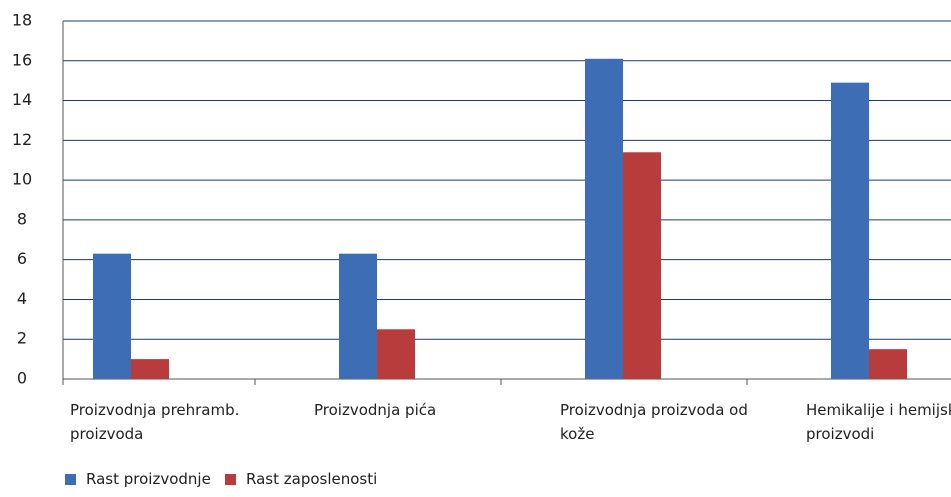 The image size is (951, 497). I want to click on x-tick-label: Hemikalije i hemijski proizvodi, so click(878, 422).